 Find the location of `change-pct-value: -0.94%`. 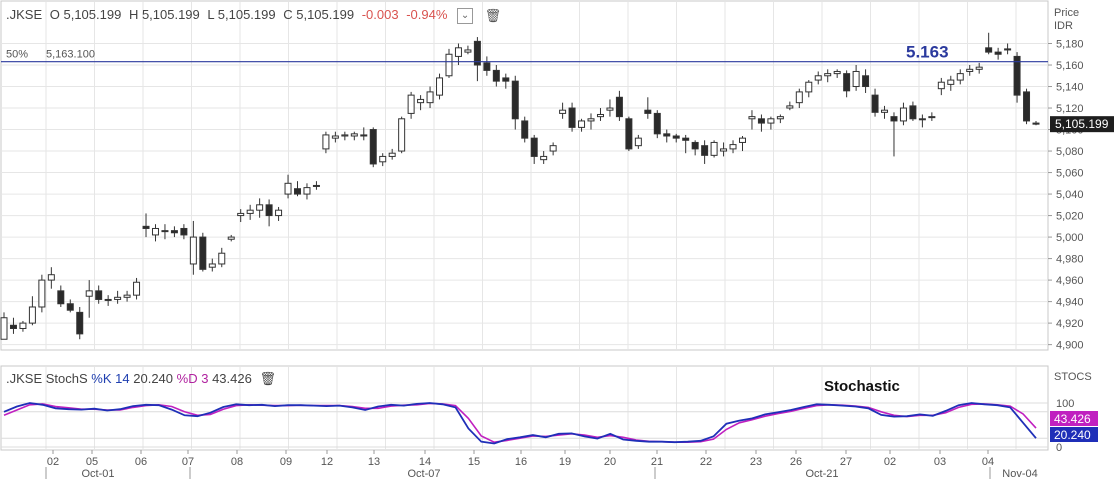

change-pct-value: -0.94% is located at coordinates (427, 14).